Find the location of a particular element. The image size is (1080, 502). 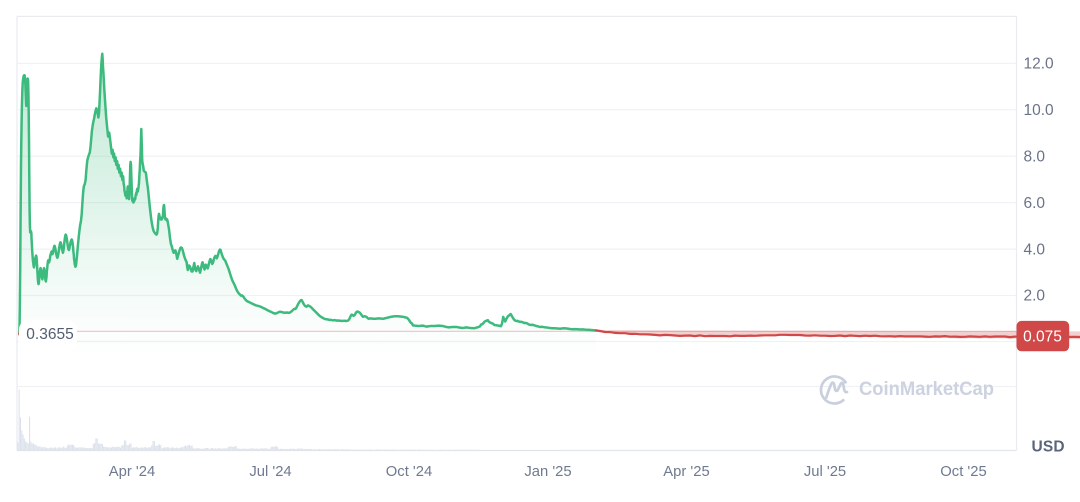

svg-text: Jul '25 is located at coordinates (825, 472).